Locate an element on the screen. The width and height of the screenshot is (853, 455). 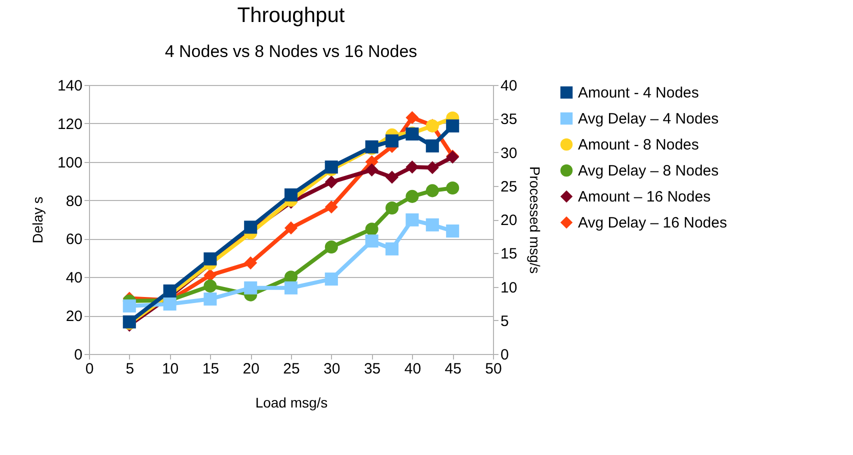
legend-label: Amount - 4 Nodes is located at coordinates (638, 93).